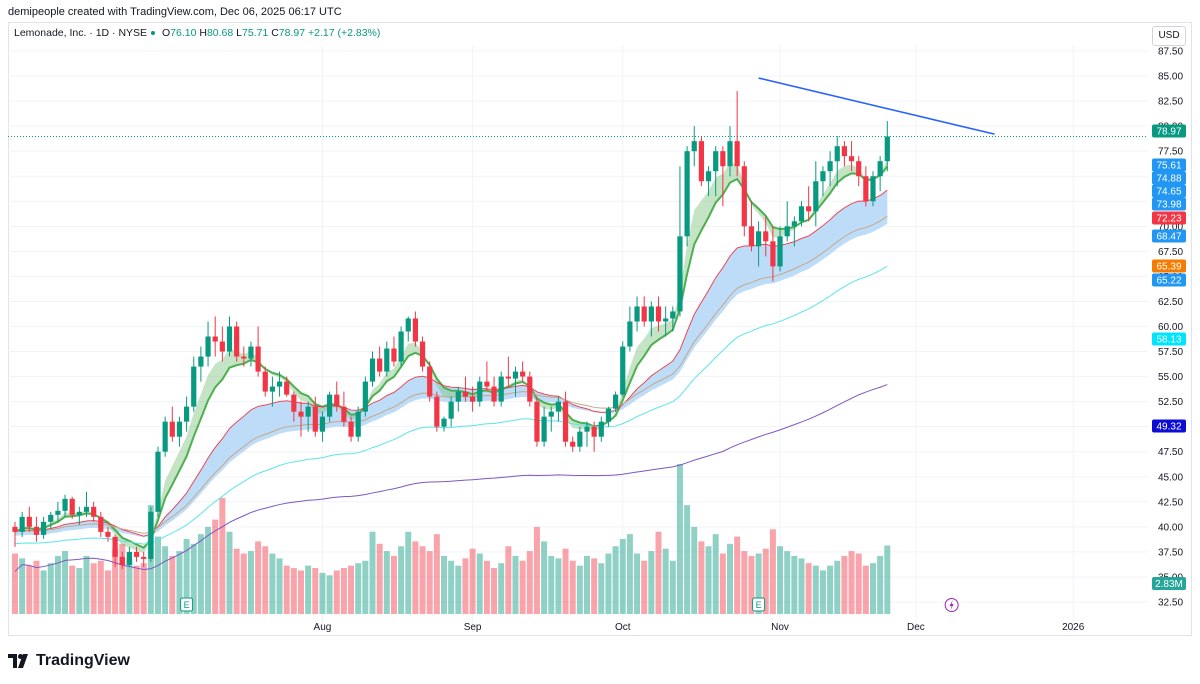 This screenshot has width=1200, height=684. What do you see at coordinates (876, 106) in the screenshot?
I see `trendline` at bounding box center [876, 106].